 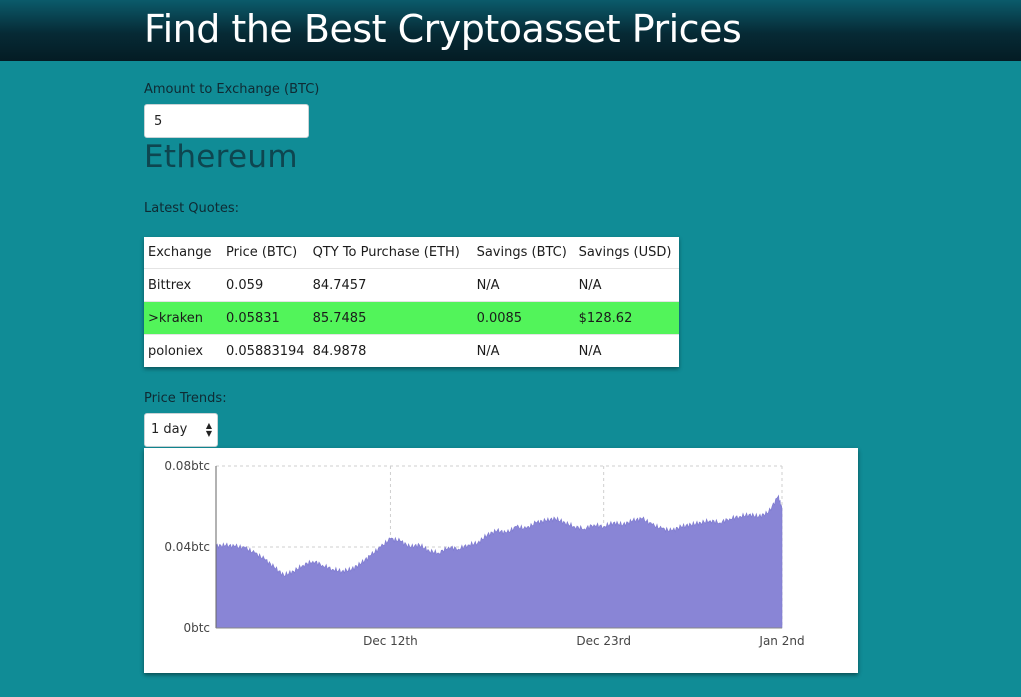 I want to click on savings-usd-cell: $128.62, so click(x=626, y=318).